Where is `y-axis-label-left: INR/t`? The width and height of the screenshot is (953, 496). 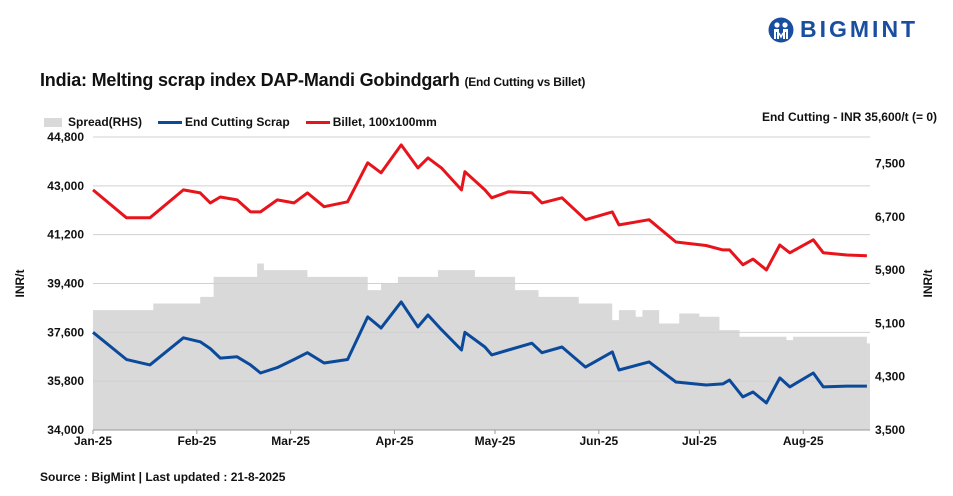 y-axis-label-left: INR/t is located at coordinates (20, 284).